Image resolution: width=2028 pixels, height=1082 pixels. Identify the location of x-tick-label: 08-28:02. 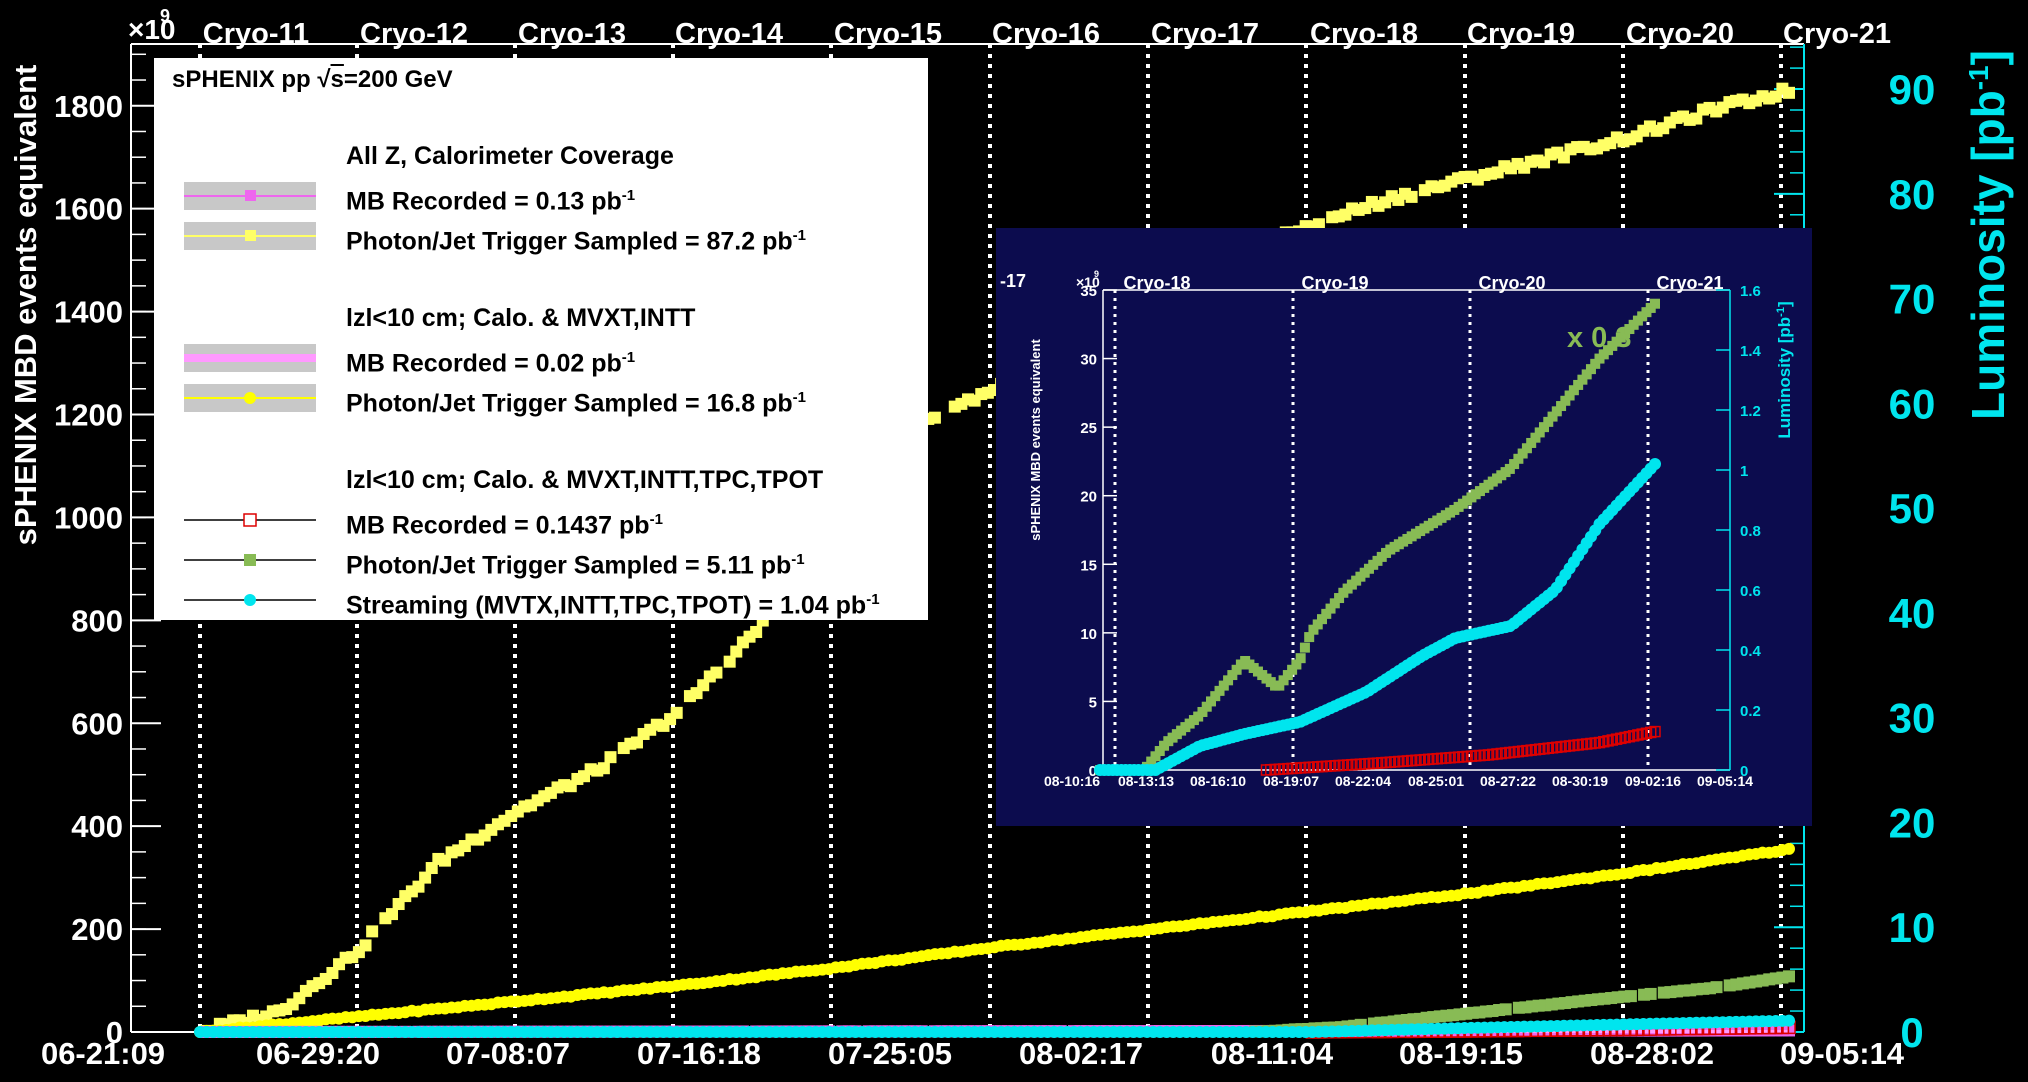
(1652, 1053).